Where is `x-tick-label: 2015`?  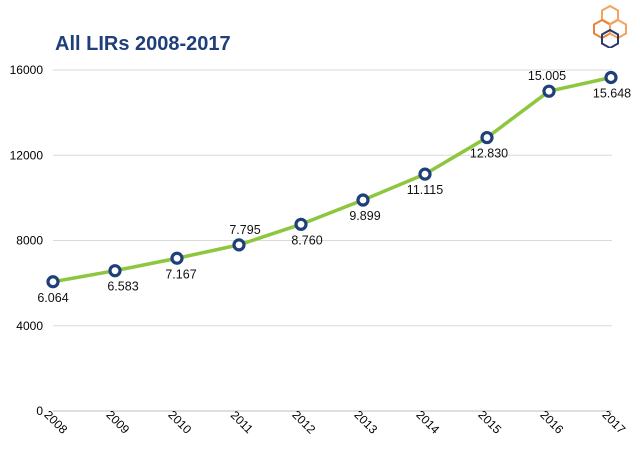 x-tick-label: 2015 is located at coordinates (489, 422).